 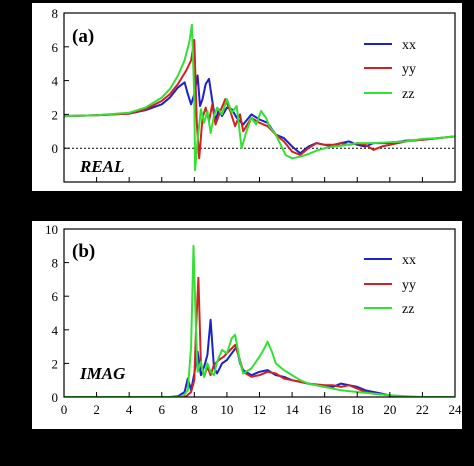 I want to click on x-tick-label-b: 16, so click(x=325, y=409).